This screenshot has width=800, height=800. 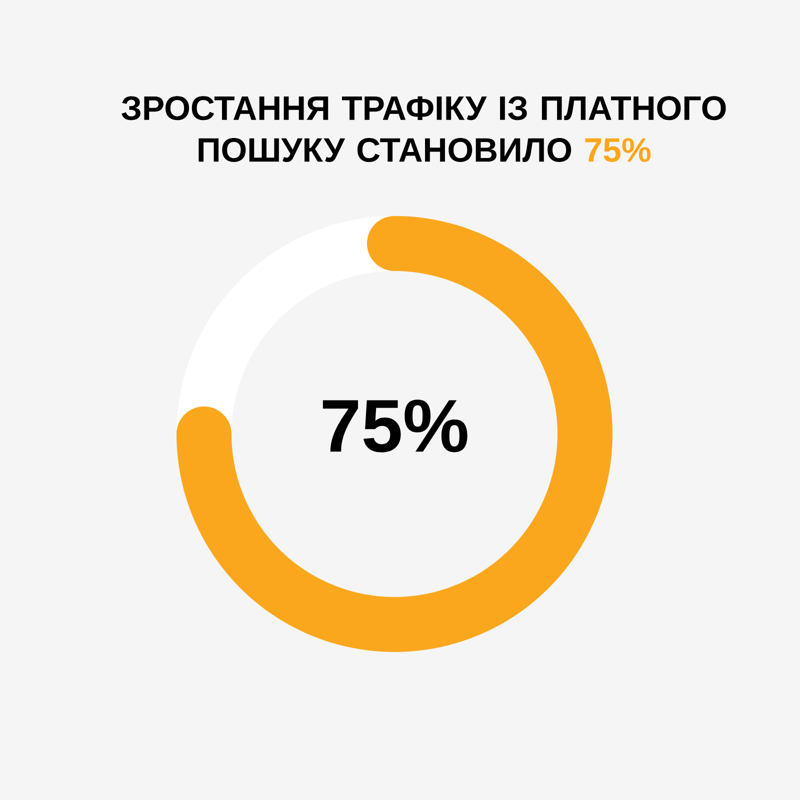 What do you see at coordinates (395, 426) in the screenshot?
I see `data-label: 75%` at bounding box center [395, 426].